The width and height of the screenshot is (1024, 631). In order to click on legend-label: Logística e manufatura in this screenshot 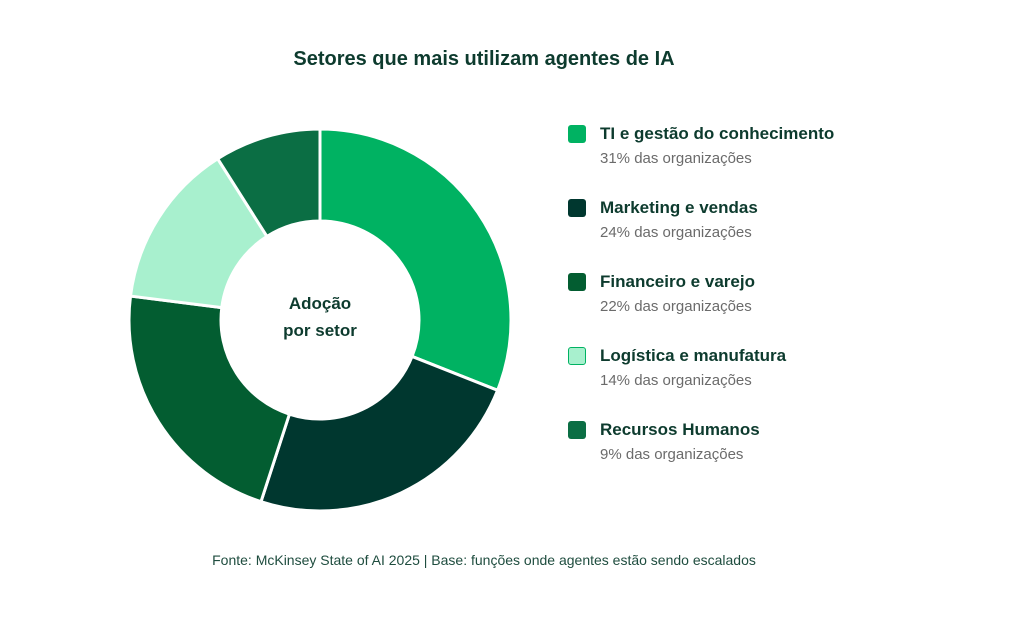, I will do `click(693, 355)`.